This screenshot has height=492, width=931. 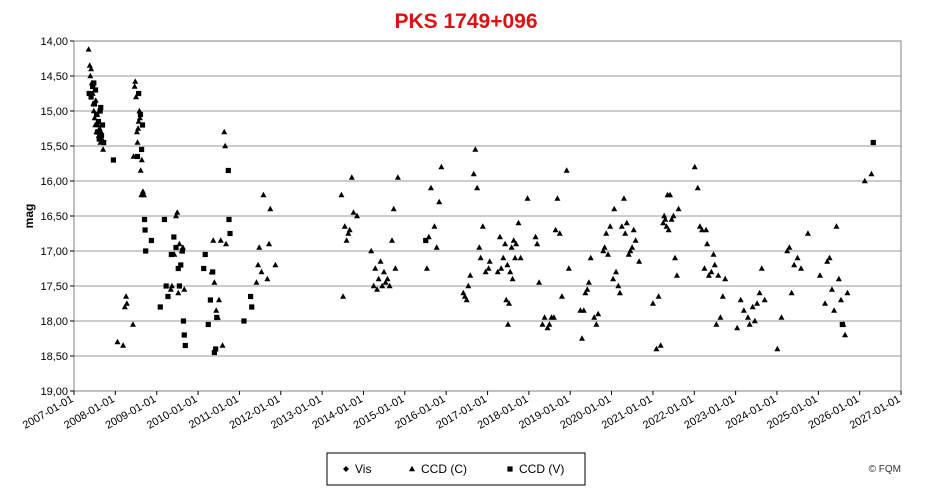 What do you see at coordinates (346, 469) in the screenshot?
I see `legend-marker-diamond` at bounding box center [346, 469].